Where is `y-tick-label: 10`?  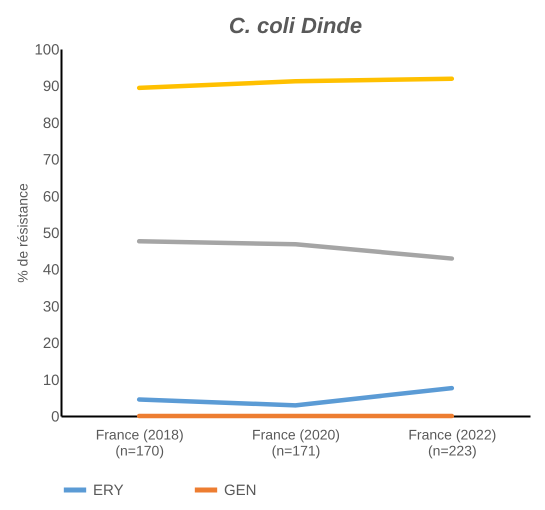
y-tick-label: 10 is located at coordinates (51, 380).